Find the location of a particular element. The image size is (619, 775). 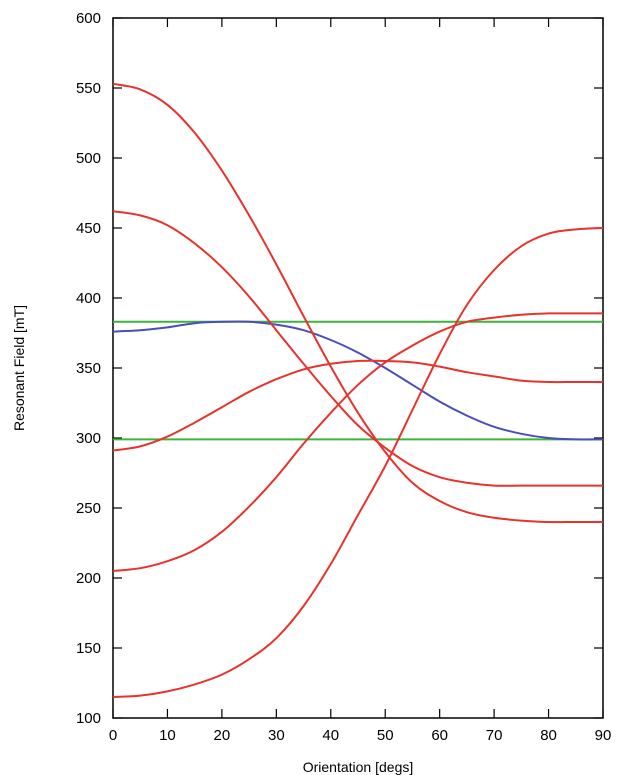

y-tick-label: 250 is located at coordinates (88, 508).